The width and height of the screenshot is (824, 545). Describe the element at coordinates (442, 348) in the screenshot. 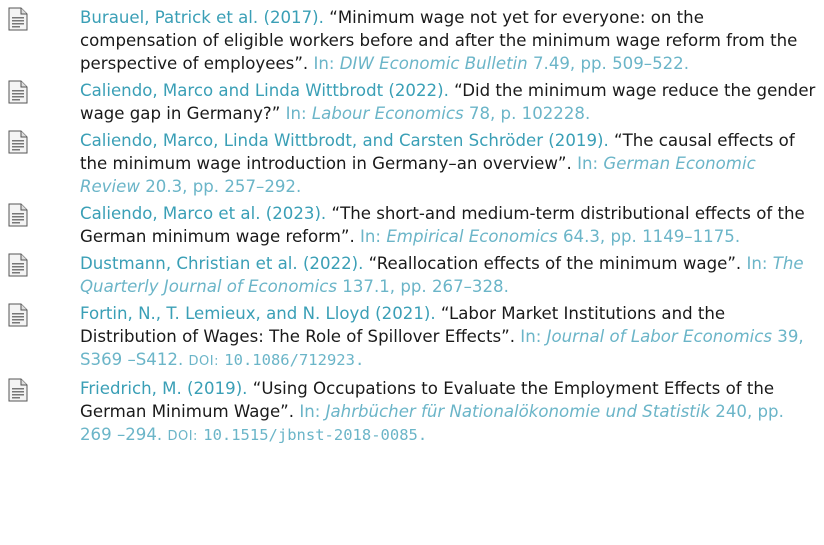

I see `details: 39, S369 –S412.` at that location.